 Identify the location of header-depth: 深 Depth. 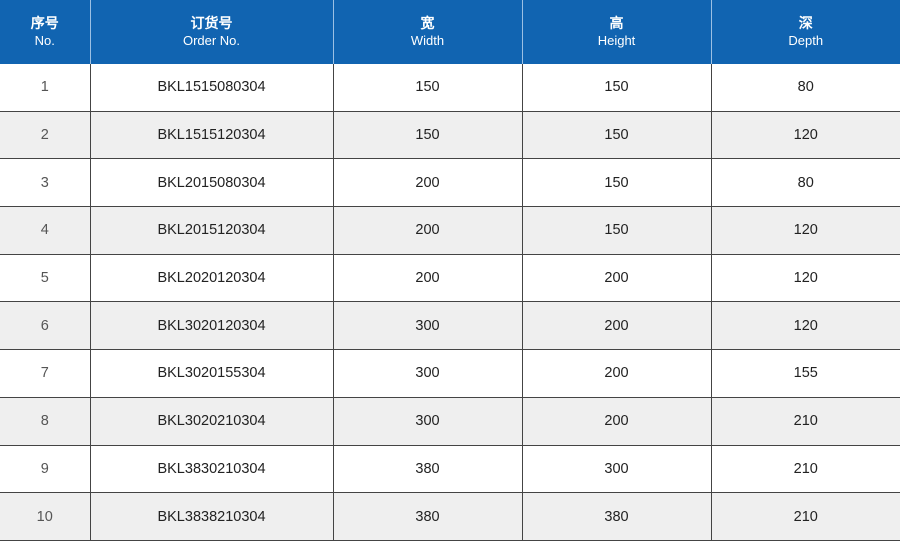
(805, 32).